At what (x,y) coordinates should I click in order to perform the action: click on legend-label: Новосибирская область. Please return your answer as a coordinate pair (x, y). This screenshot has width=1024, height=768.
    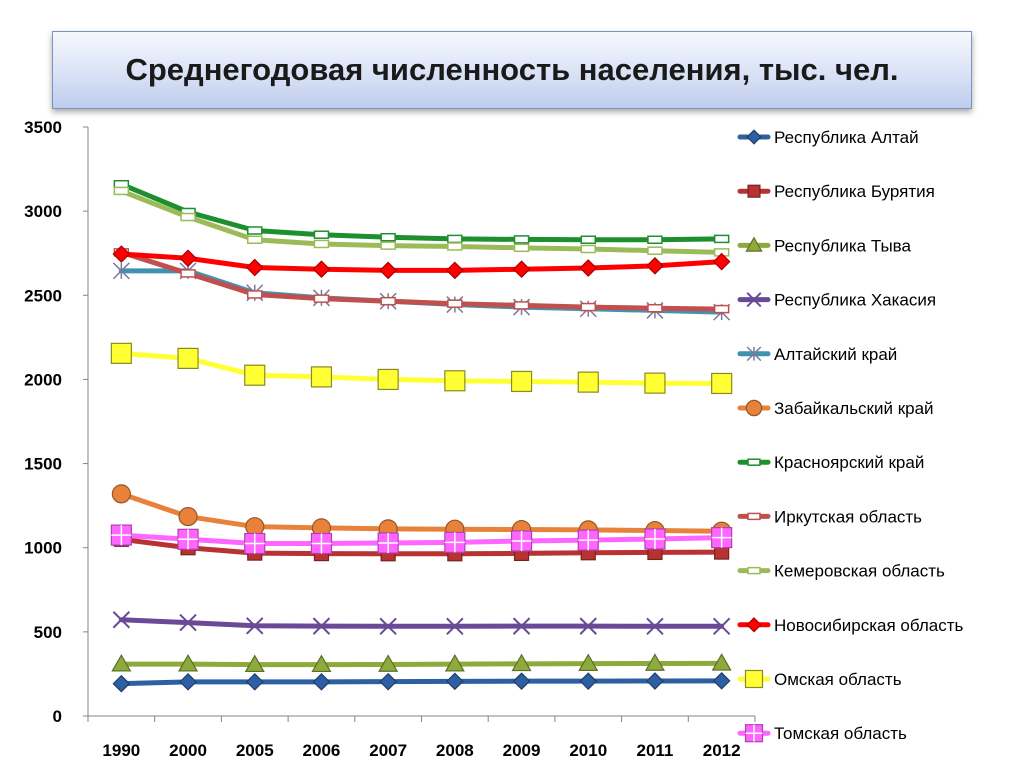
    Looking at the image, I should click on (868, 625).